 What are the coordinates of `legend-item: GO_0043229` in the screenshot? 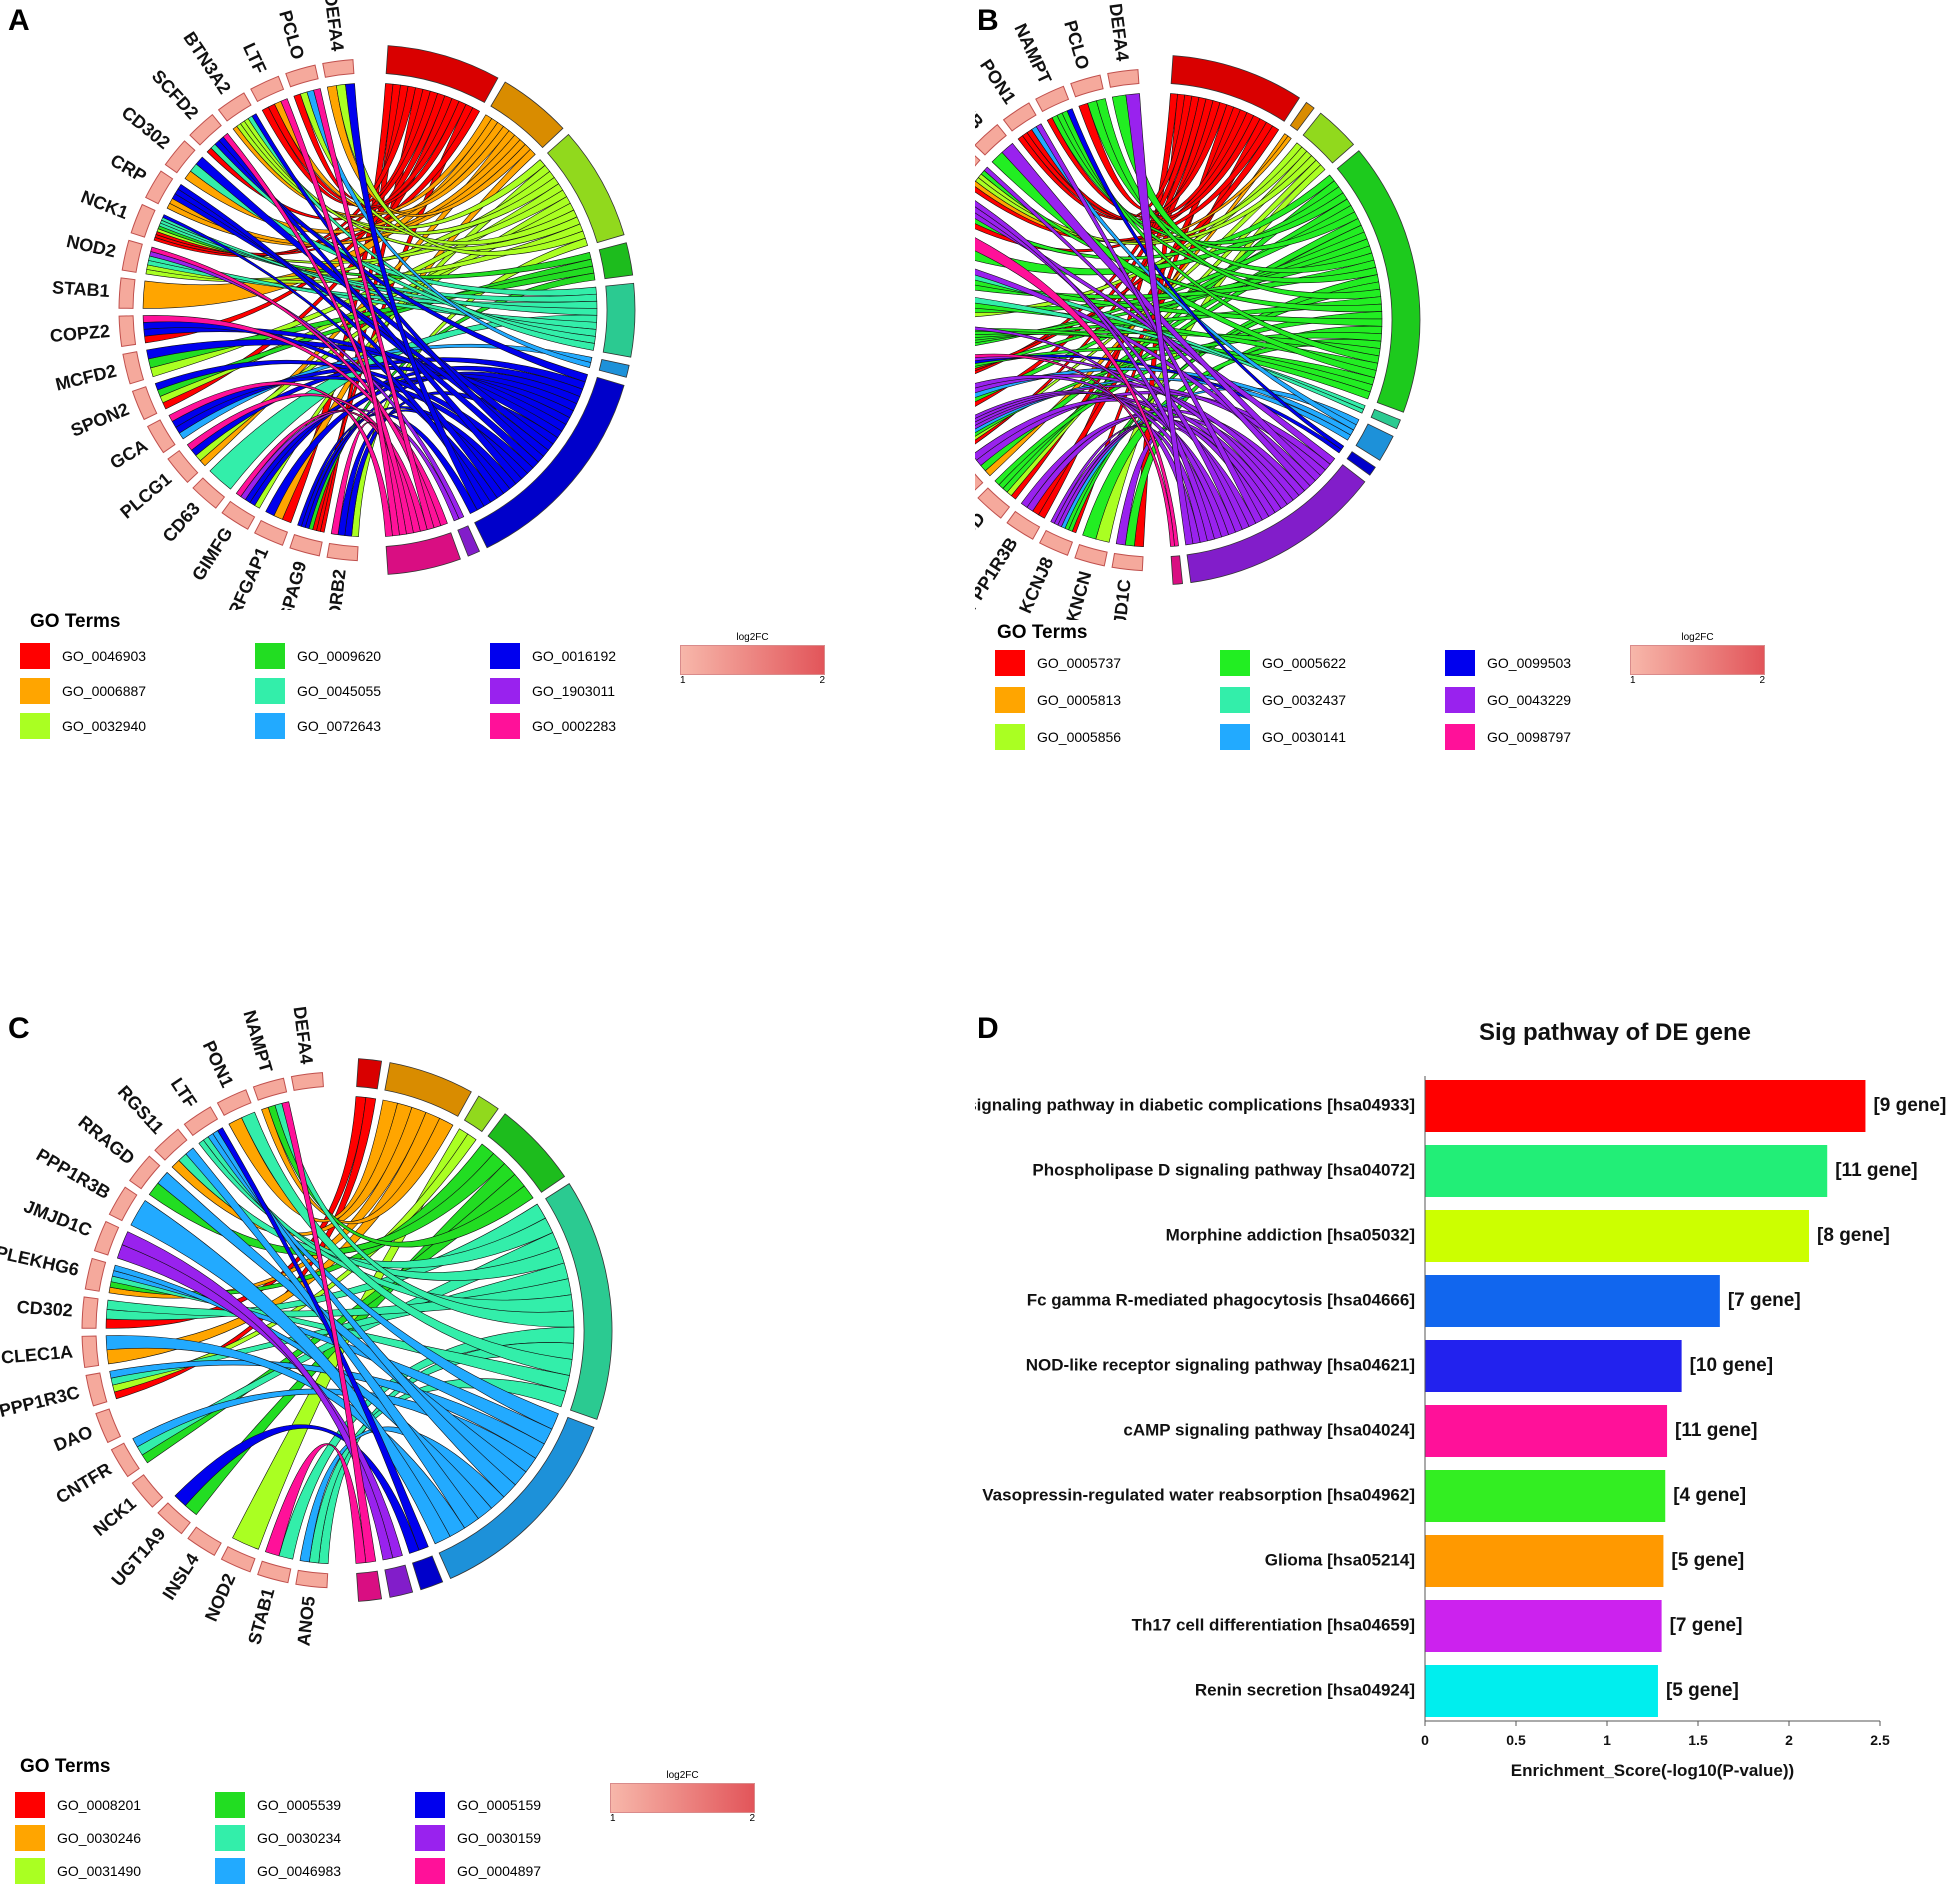 It's located at (1508, 700).